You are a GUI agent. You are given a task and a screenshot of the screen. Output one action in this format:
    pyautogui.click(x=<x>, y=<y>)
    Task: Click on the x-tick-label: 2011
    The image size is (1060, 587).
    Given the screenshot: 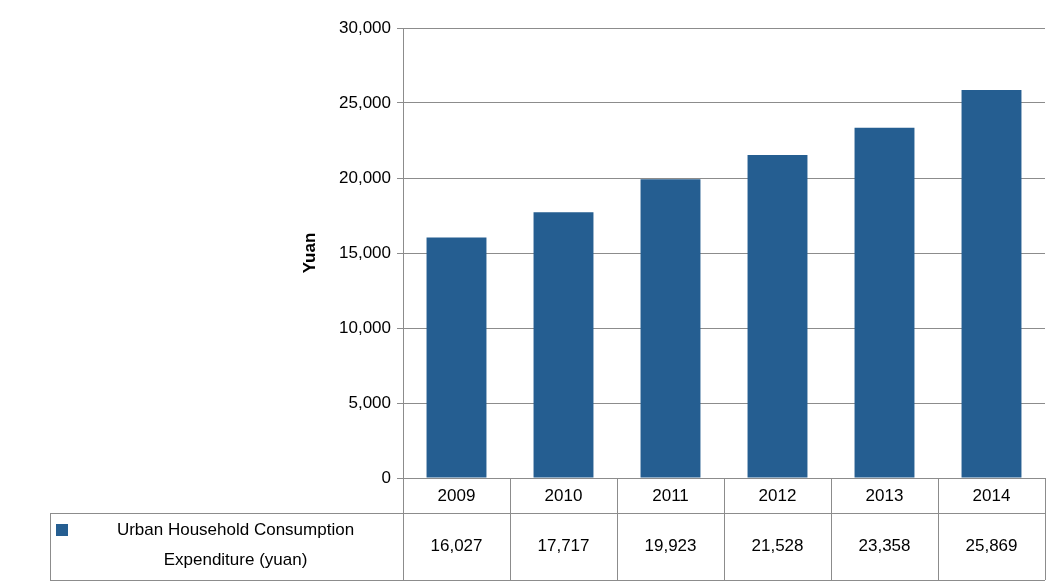 What is the action you would take?
    pyautogui.click(x=670, y=495)
    